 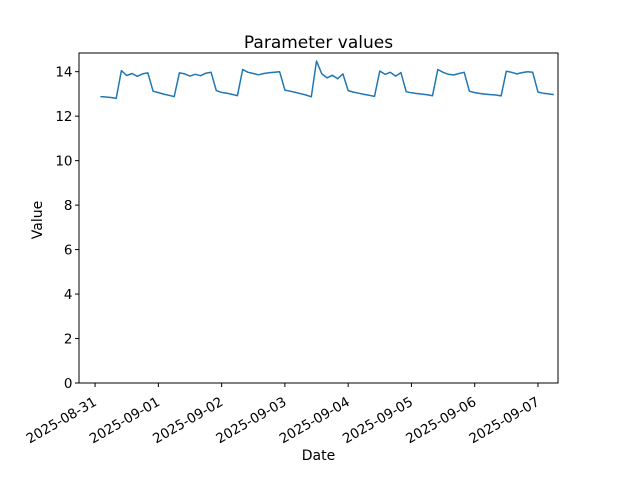 What do you see at coordinates (63, 117) in the screenshot?
I see `y-tick-label: 12` at bounding box center [63, 117].